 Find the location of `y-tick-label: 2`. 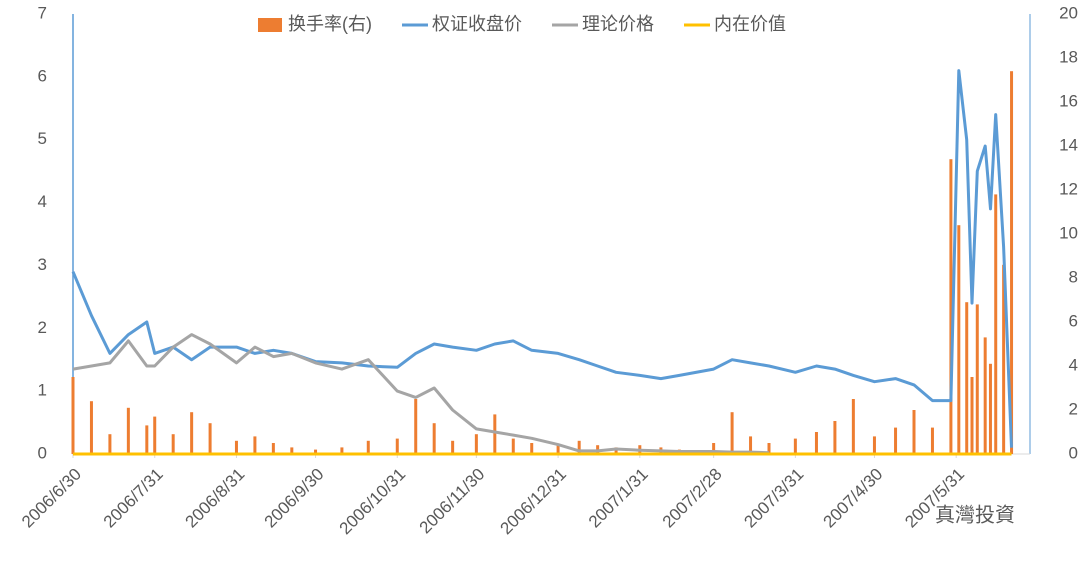

y-tick-label: 2 is located at coordinates (42, 327).